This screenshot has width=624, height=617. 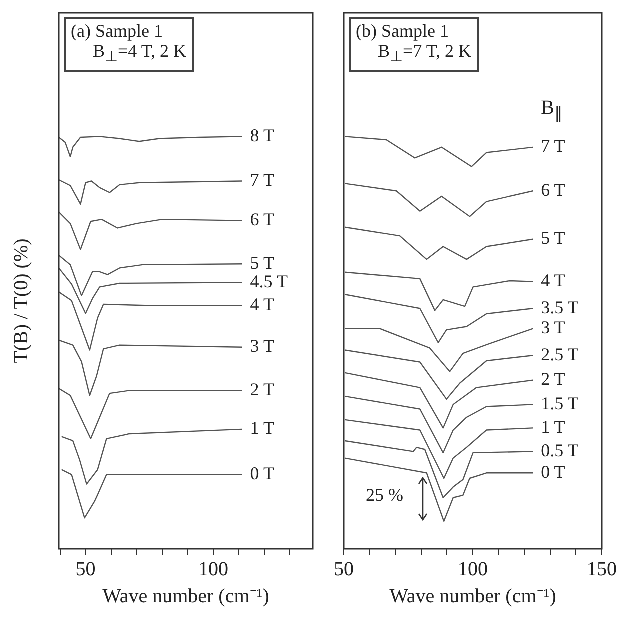 What do you see at coordinates (552, 110) in the screenshot?
I see `legend-title: B$_{∥}$` at bounding box center [552, 110].